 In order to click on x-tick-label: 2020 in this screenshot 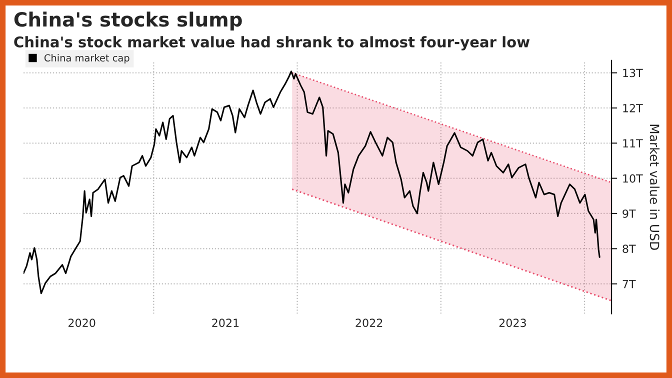, I will do `click(82, 323)`.